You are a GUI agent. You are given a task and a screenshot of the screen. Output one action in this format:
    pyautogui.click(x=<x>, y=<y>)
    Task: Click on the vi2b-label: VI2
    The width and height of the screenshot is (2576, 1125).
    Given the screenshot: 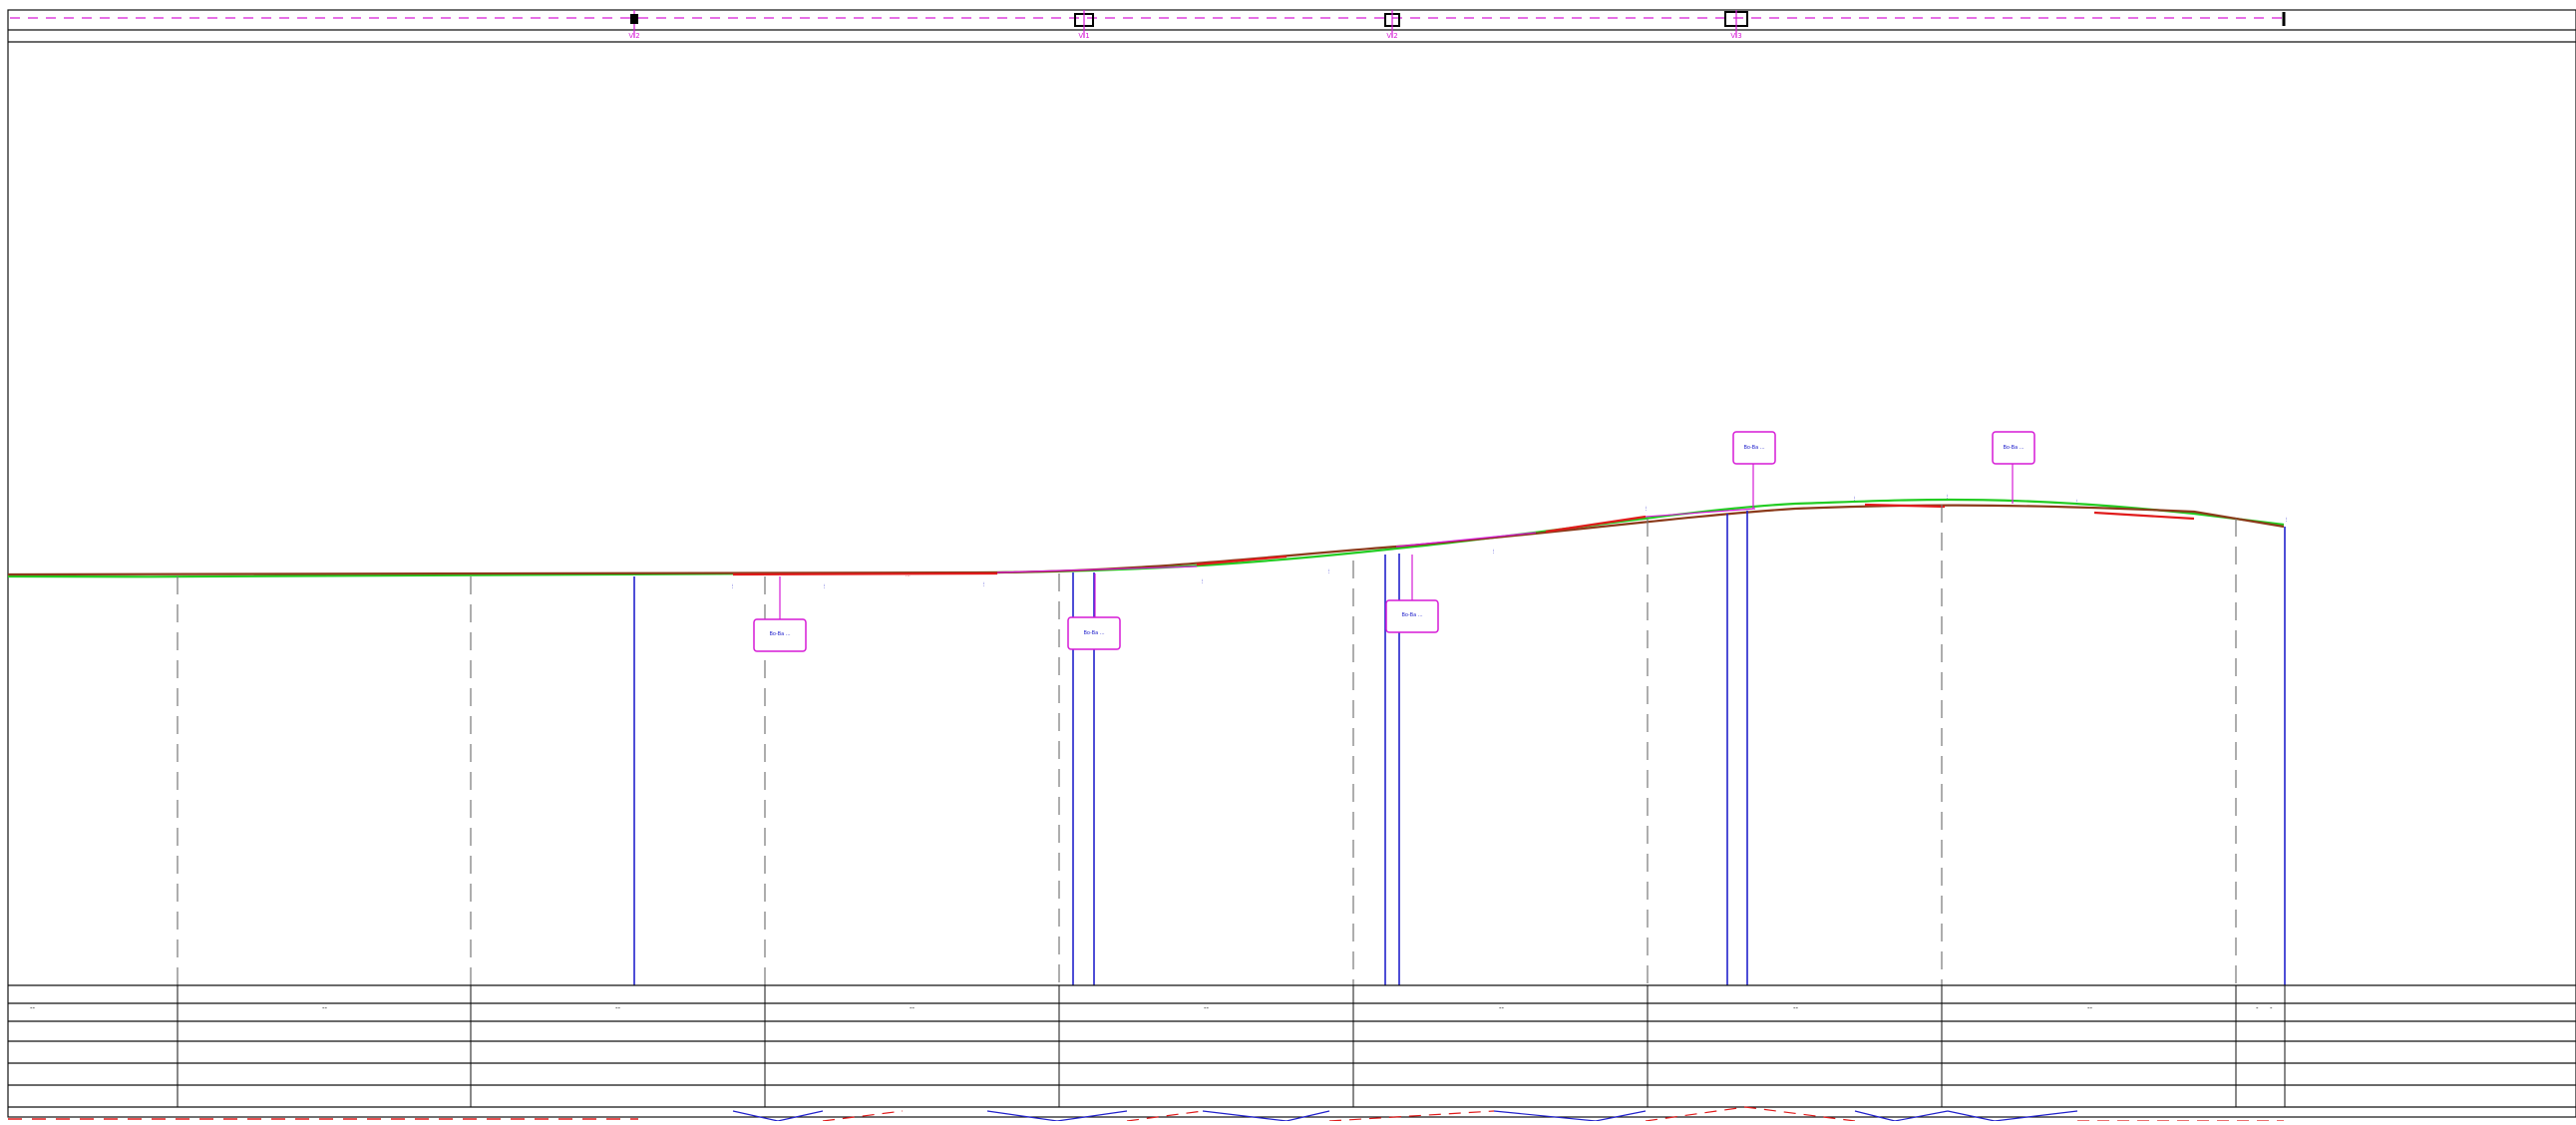 What is the action you would take?
    pyautogui.click(x=1391, y=36)
    